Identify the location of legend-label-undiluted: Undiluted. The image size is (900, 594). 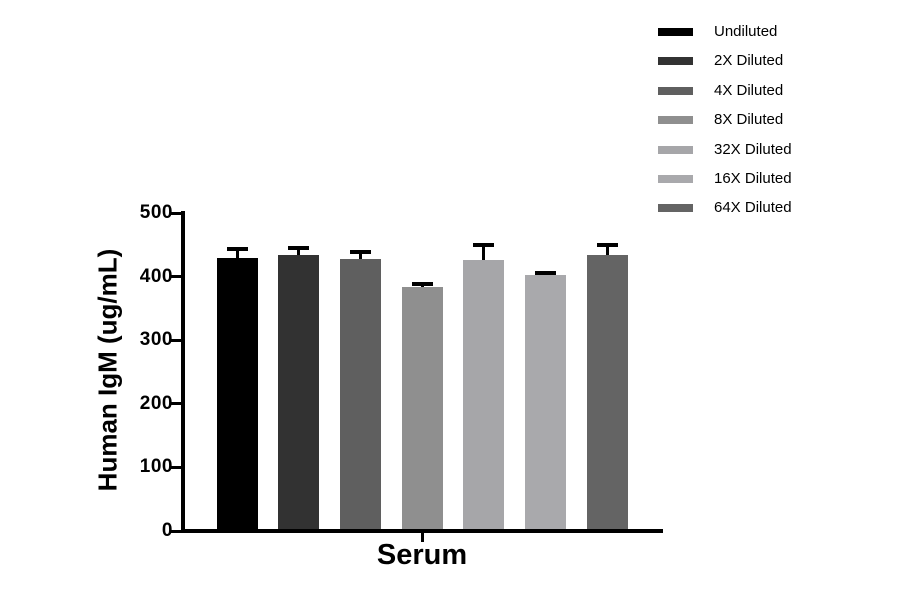
(746, 31).